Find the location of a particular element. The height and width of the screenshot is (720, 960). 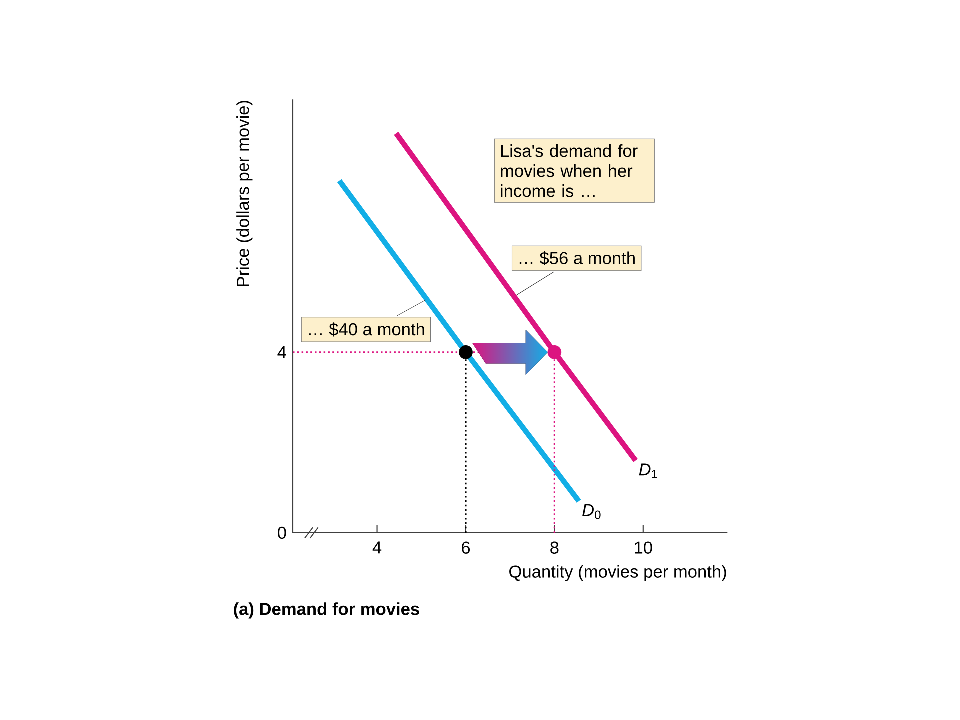

y-tick-label: 0 is located at coordinates (282, 533).